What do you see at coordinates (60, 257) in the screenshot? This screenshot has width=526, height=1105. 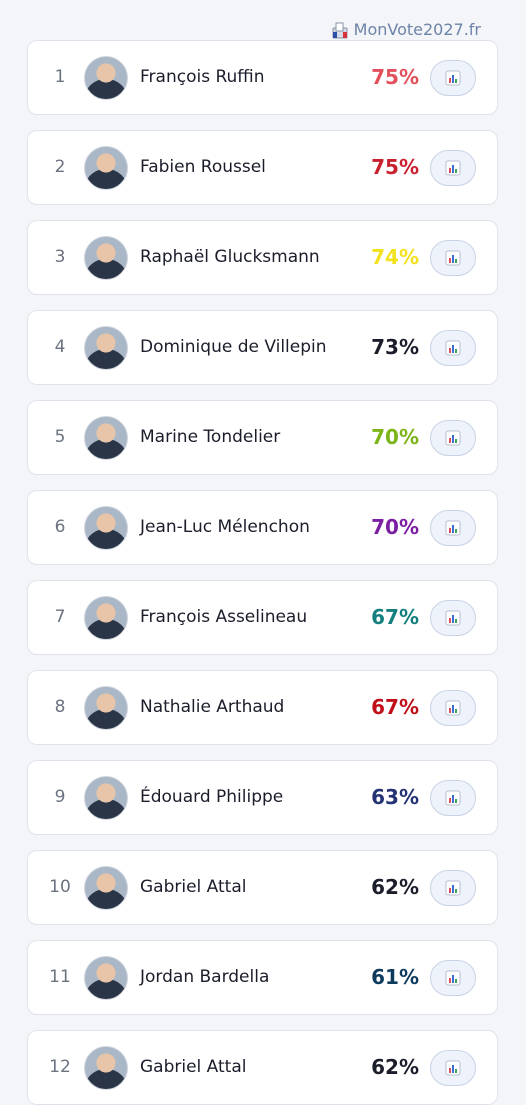 I see `rank: 3` at bounding box center [60, 257].